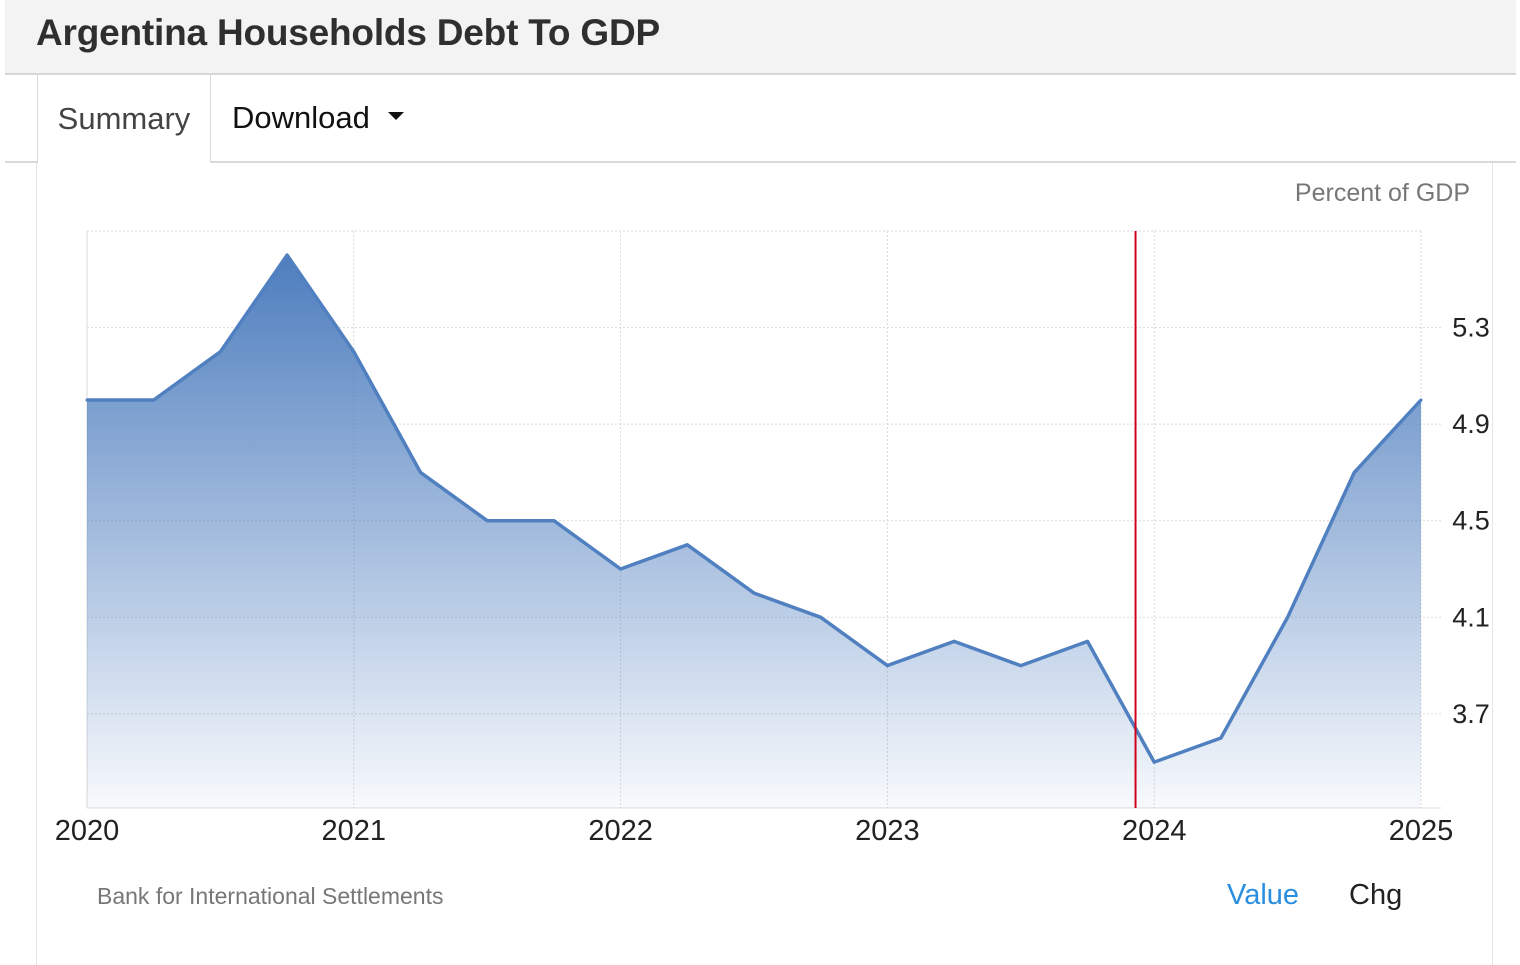  What do you see at coordinates (87, 831) in the screenshot?
I see `x-tick-label: 2020` at bounding box center [87, 831].